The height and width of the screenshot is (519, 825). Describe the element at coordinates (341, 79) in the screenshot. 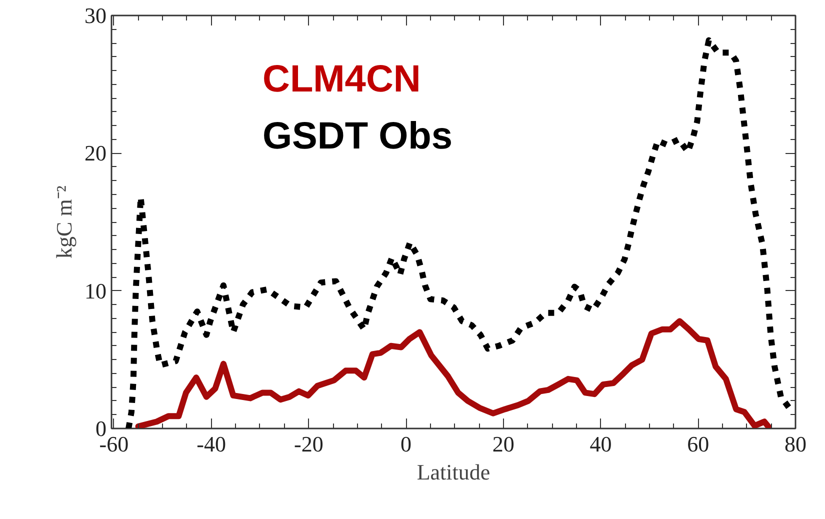

I see `text: CLM4CN` at that location.